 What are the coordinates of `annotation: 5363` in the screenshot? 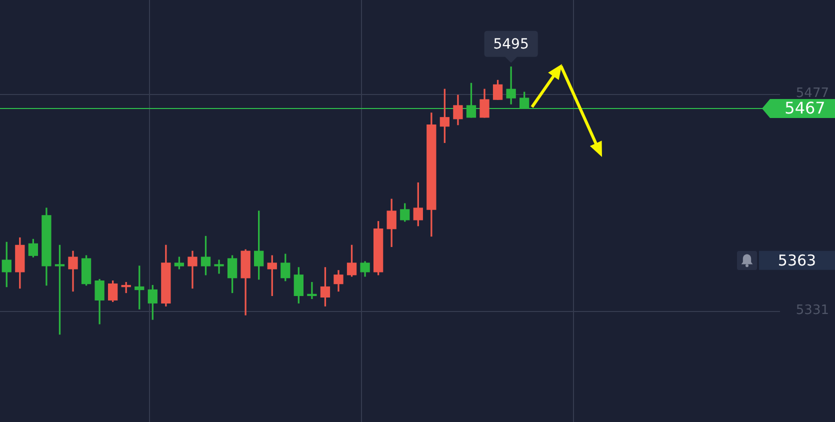 It's located at (797, 260).